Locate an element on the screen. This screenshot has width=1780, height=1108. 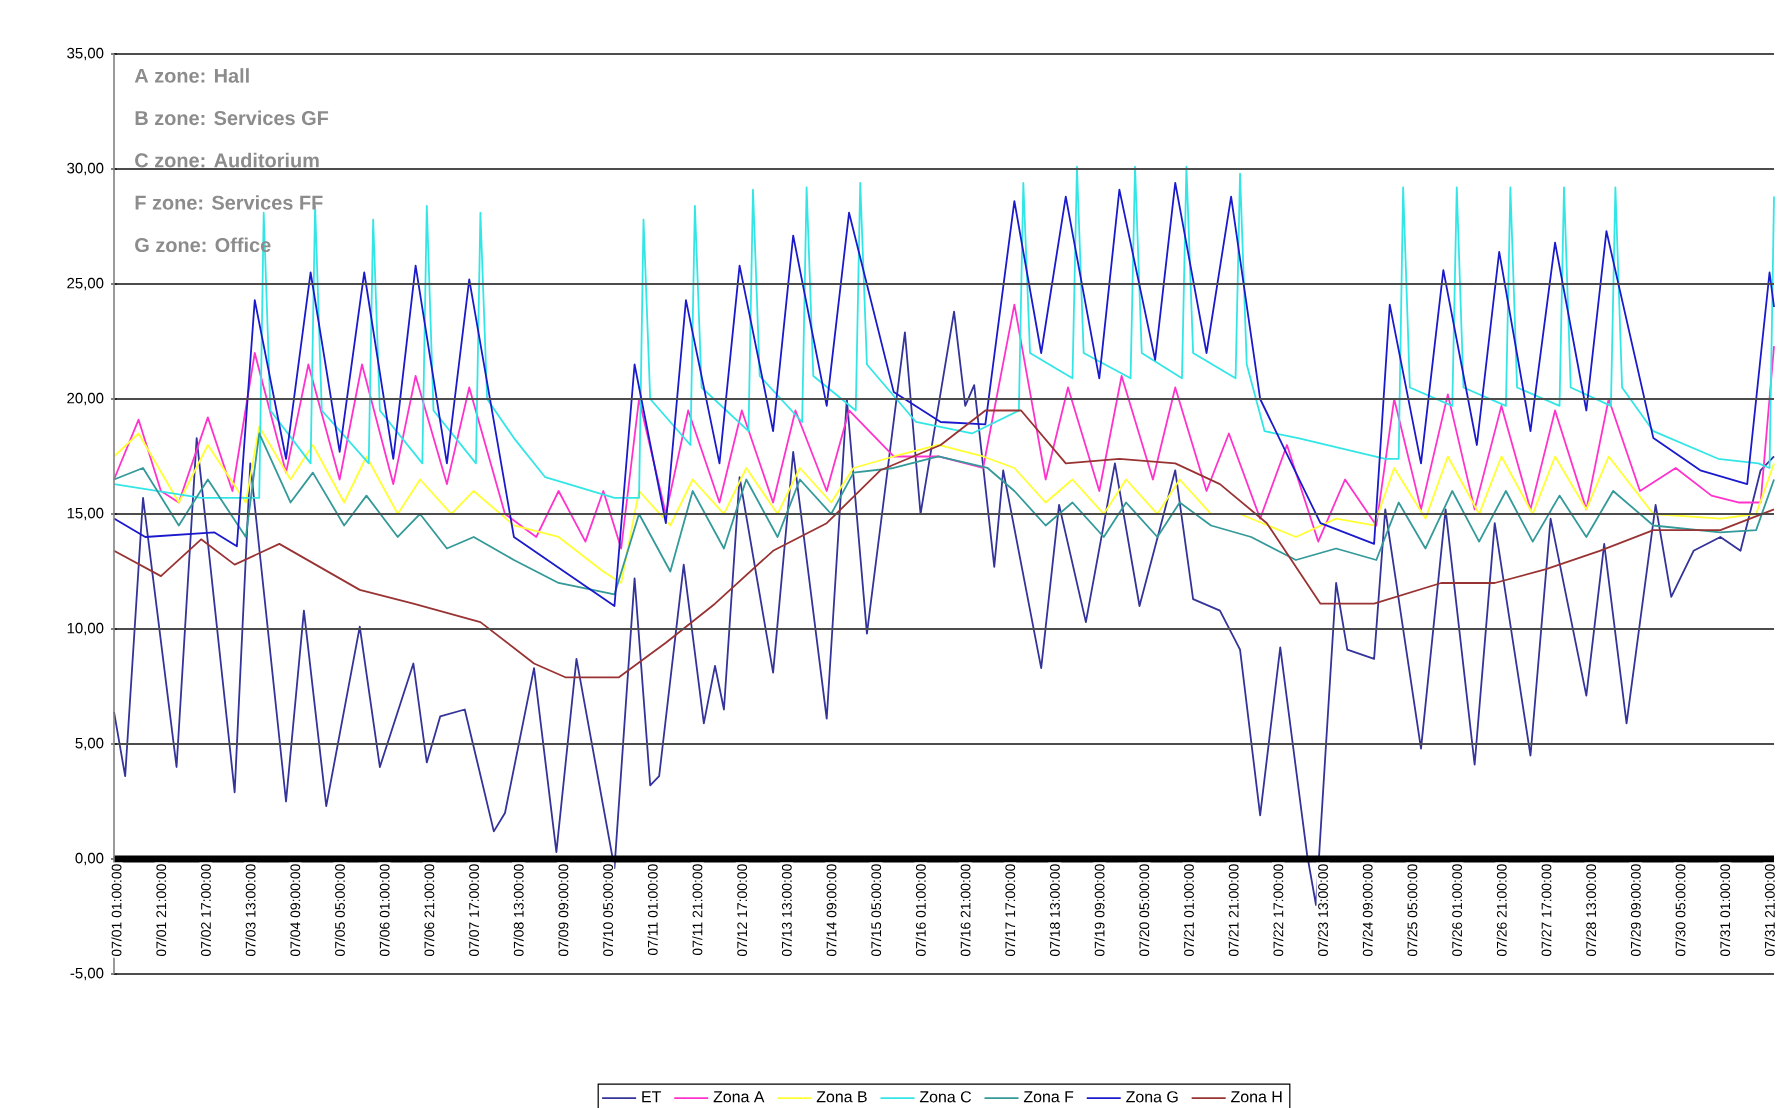
annotation: B zone: Services GF is located at coordinates (232, 118).